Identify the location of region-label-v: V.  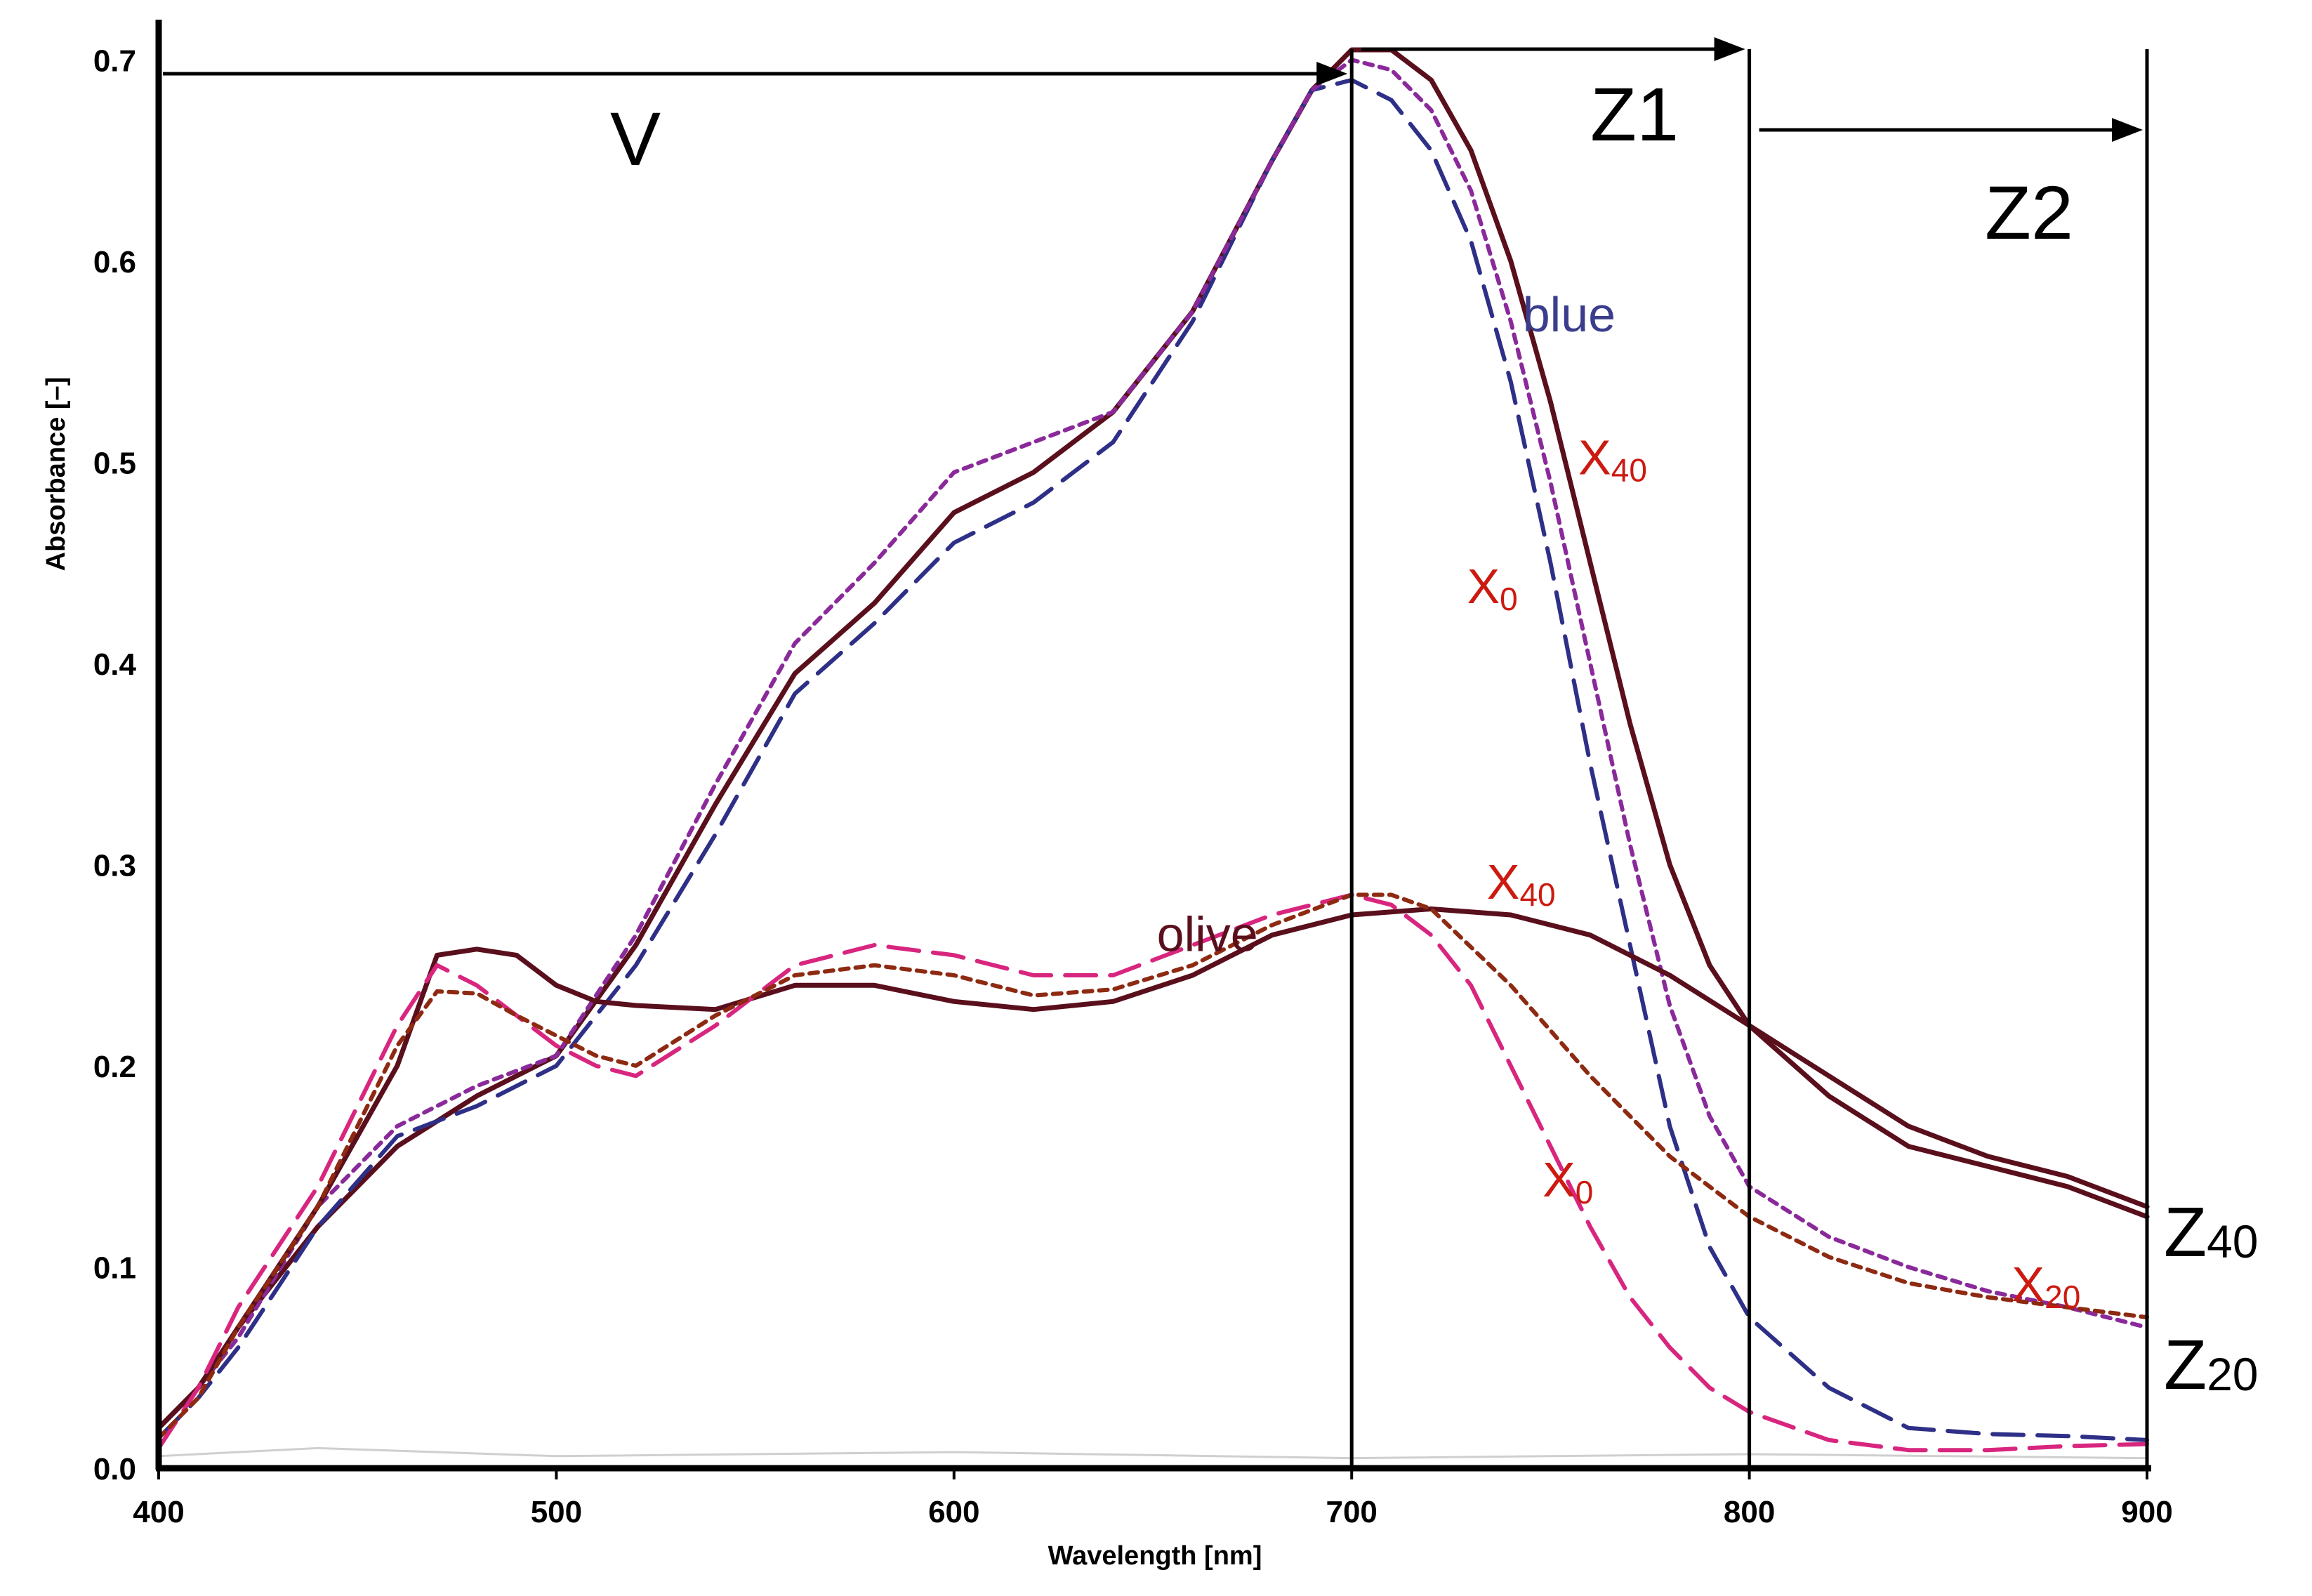
(635, 138).